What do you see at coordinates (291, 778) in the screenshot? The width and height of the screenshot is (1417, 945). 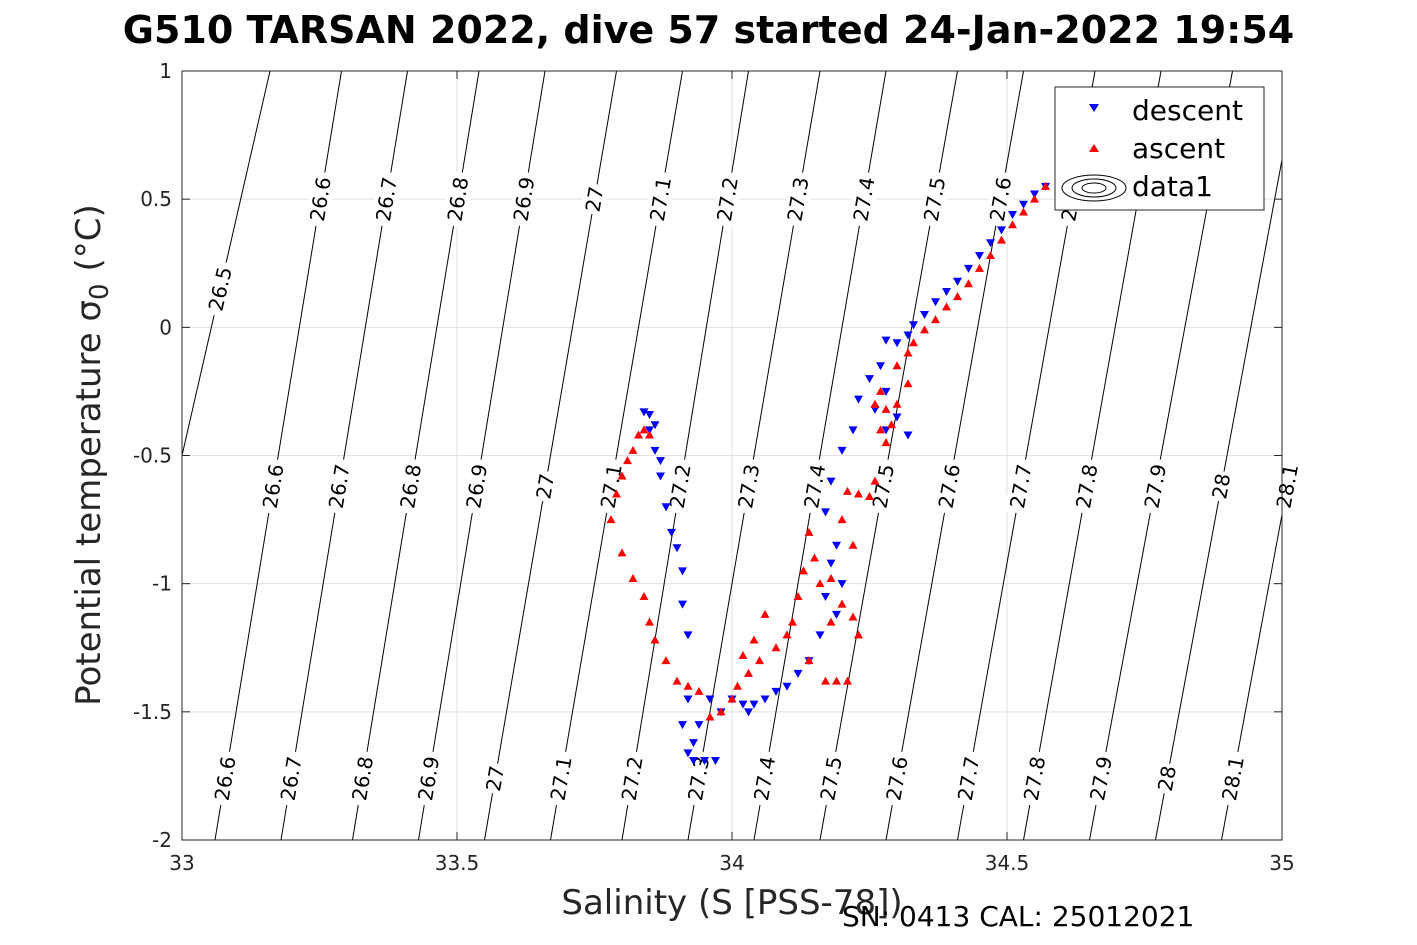 I see `contour-label: 26.7` at bounding box center [291, 778].